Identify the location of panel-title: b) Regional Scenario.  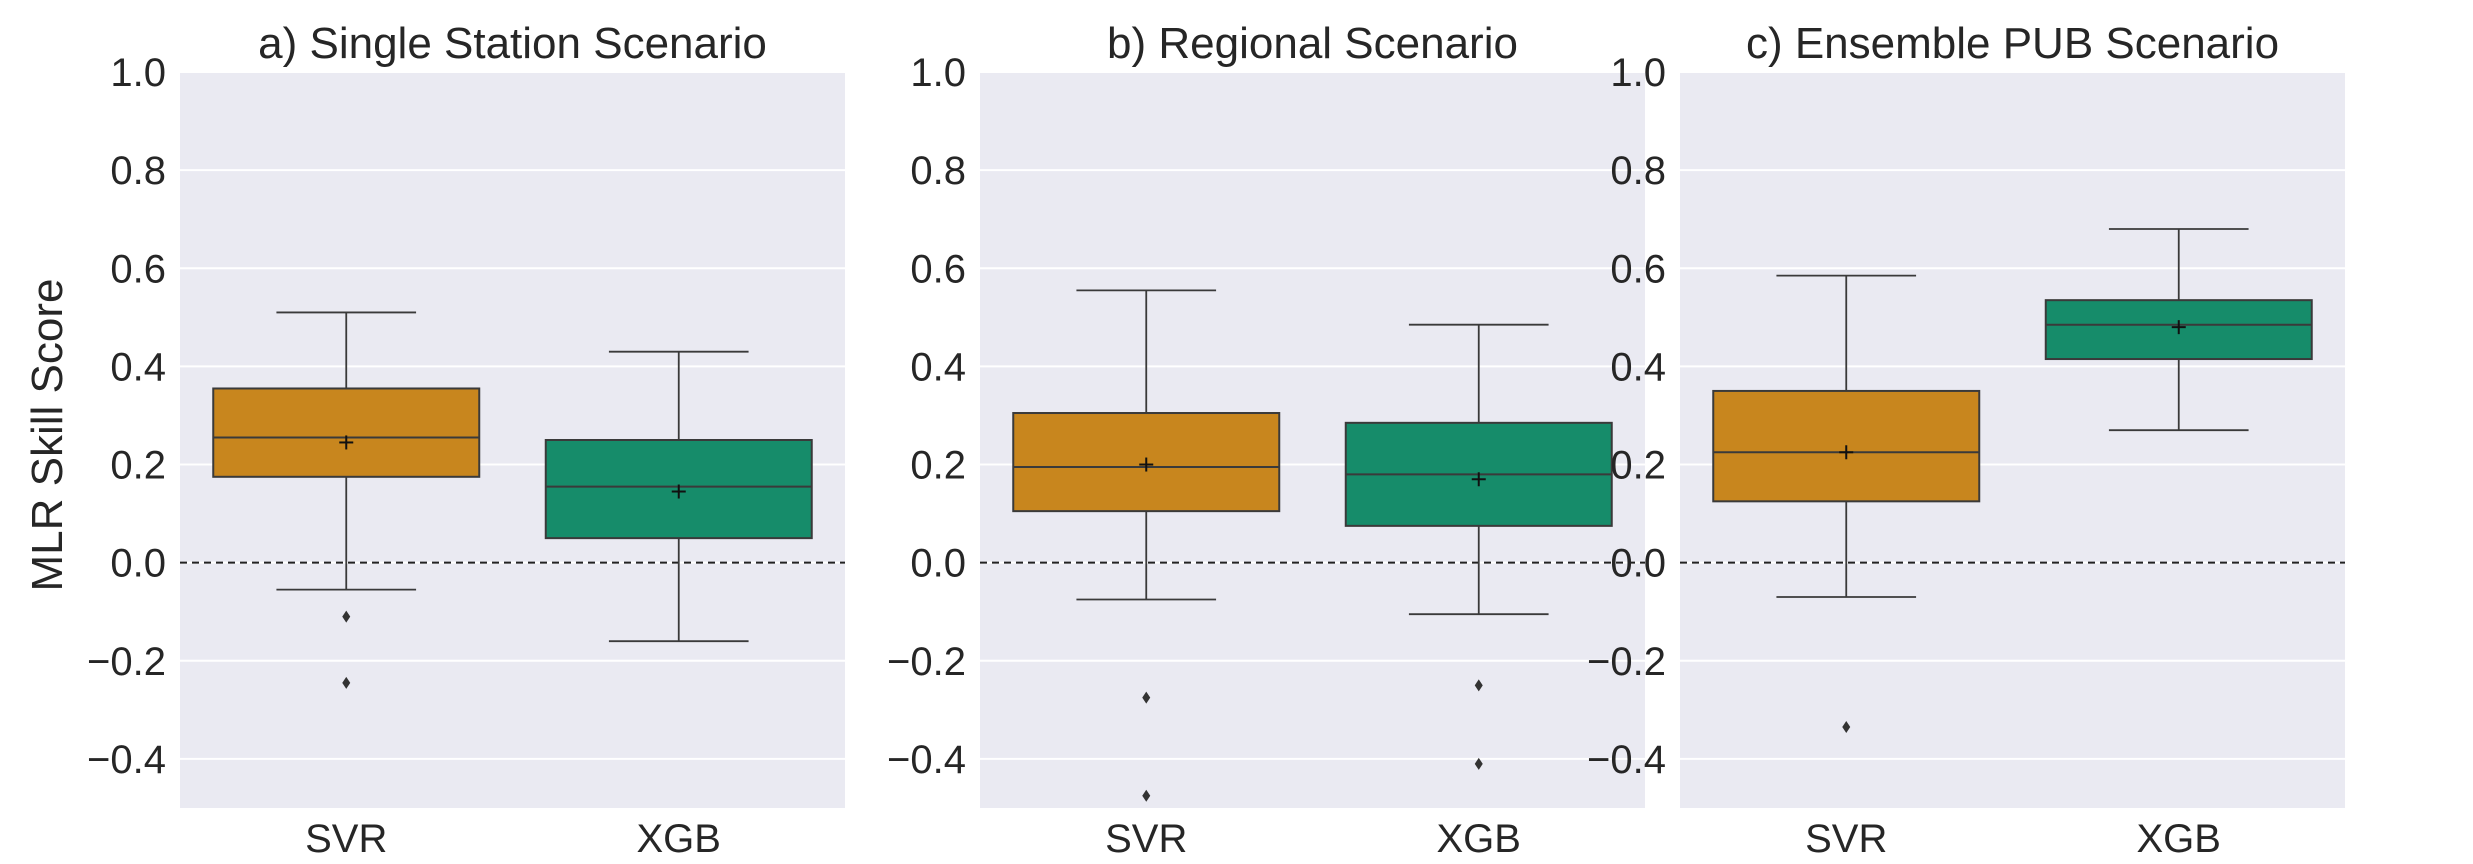
(1312, 43).